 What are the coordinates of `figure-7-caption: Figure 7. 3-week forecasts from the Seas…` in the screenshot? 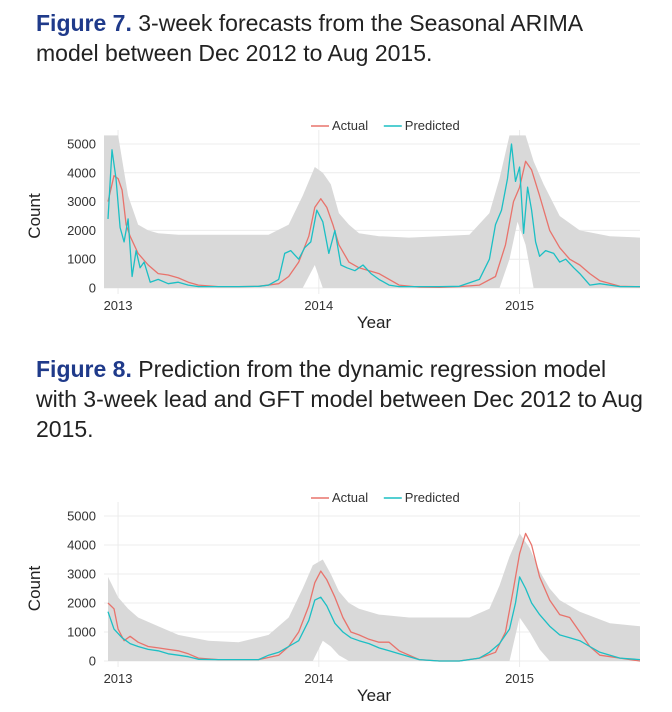 It's located at (341, 38).